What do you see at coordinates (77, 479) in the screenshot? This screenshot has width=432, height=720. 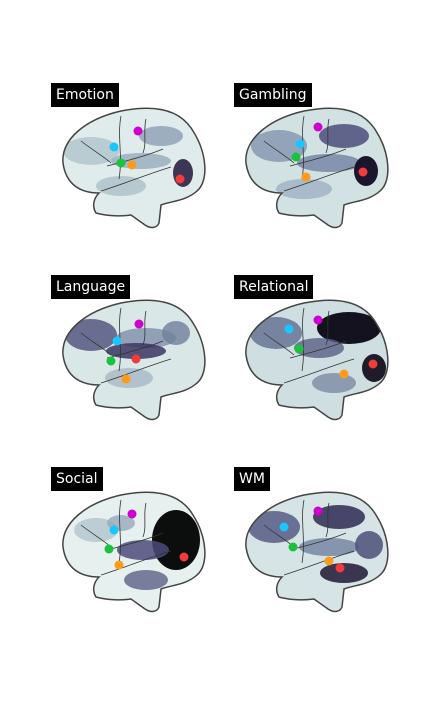 I see `panel-title: Social` at bounding box center [77, 479].